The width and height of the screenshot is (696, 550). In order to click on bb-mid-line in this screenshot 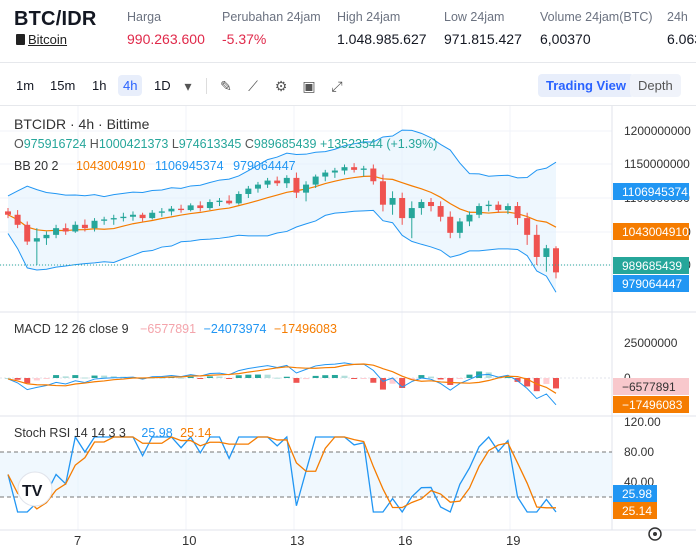, I will do `click(282, 203)`.